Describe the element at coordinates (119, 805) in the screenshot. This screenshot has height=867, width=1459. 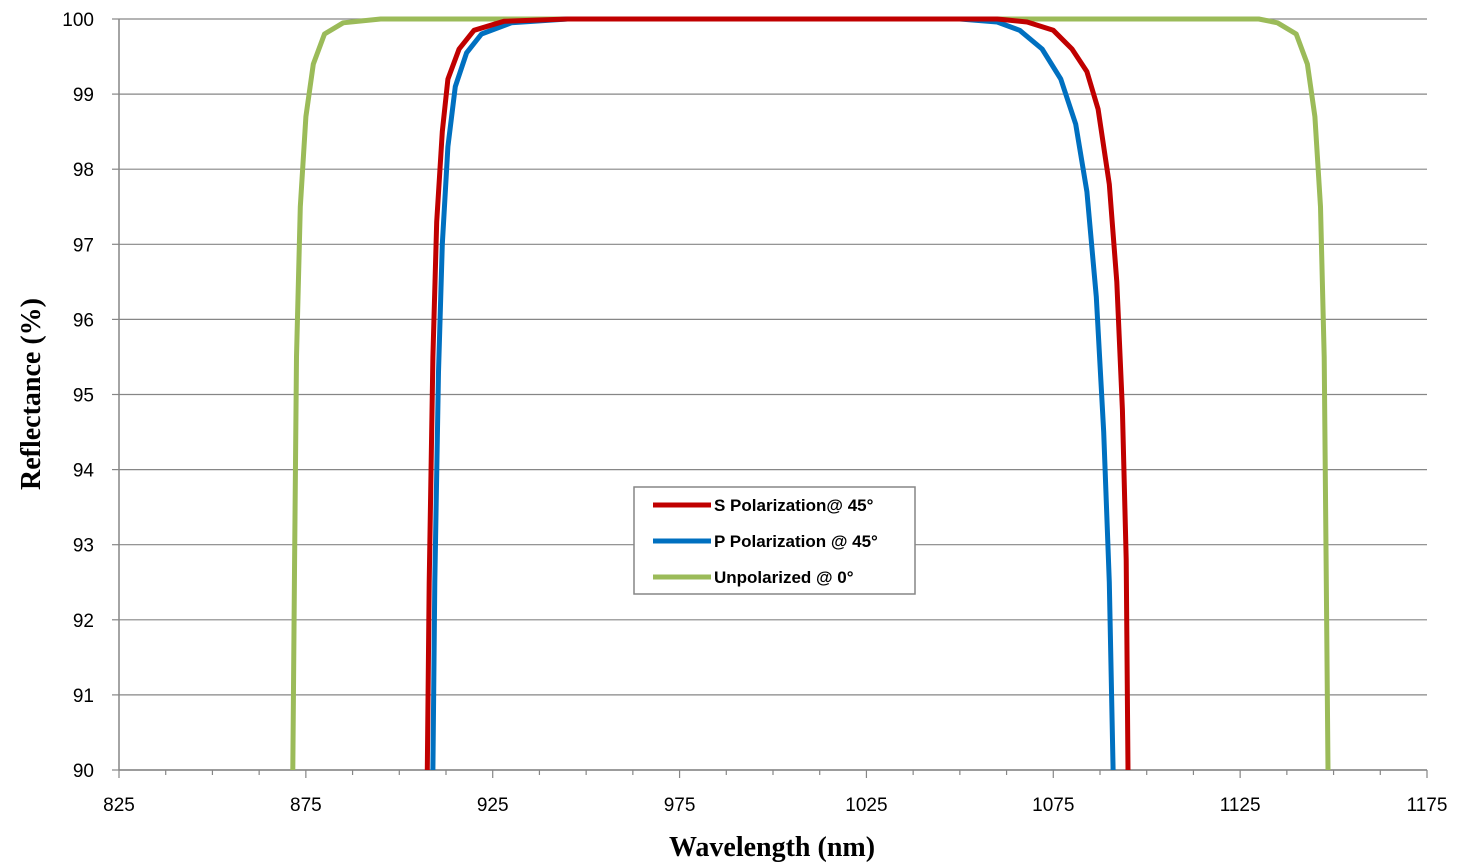
I see `x-tick-label-0: 825` at that location.